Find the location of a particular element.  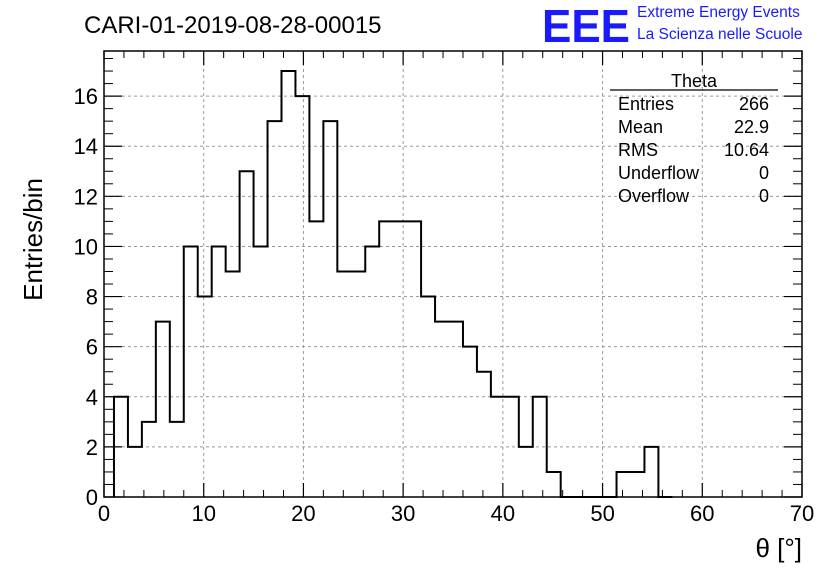

stat-label-underflow: Underflow is located at coordinates (659, 173).